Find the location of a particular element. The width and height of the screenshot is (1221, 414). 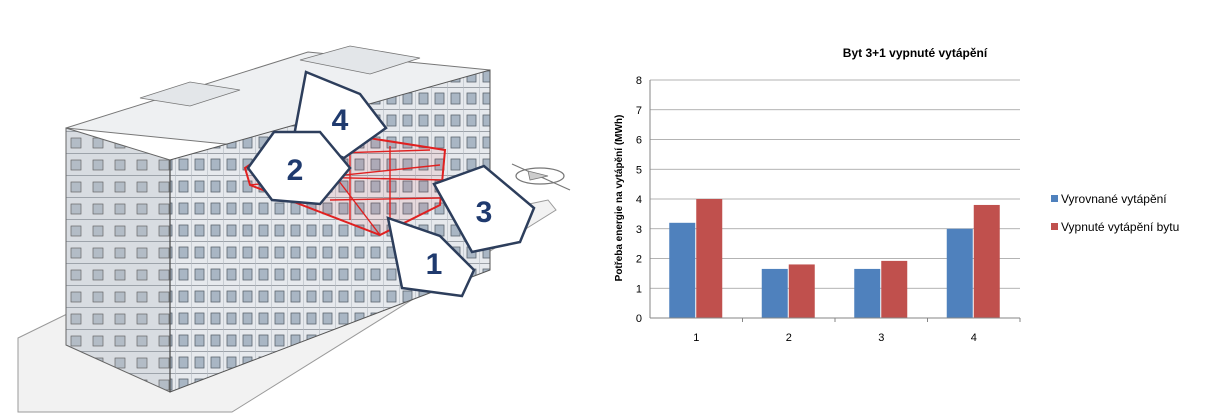

y-tick-label-0: 0 is located at coordinates (639, 319).